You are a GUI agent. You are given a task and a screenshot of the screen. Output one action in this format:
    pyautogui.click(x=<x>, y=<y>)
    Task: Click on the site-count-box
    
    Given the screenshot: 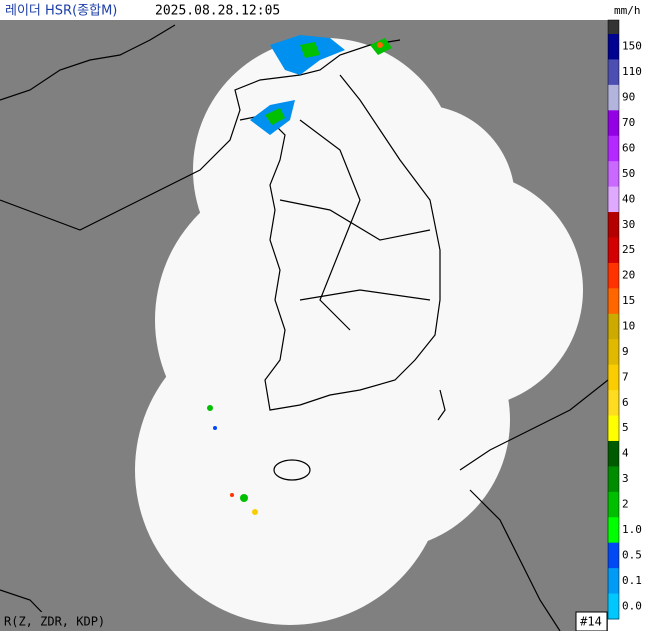 What is the action you would take?
    pyautogui.click(x=591, y=621)
    